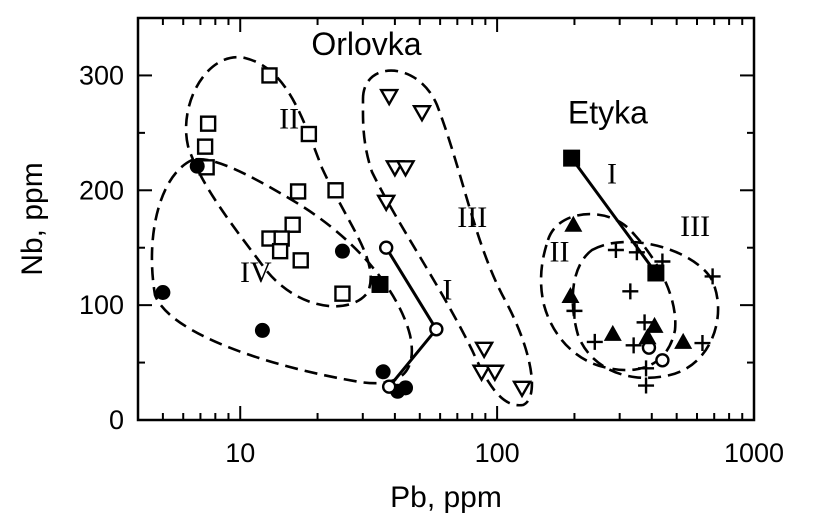  I want to click on group-label: IV, so click(256, 272).